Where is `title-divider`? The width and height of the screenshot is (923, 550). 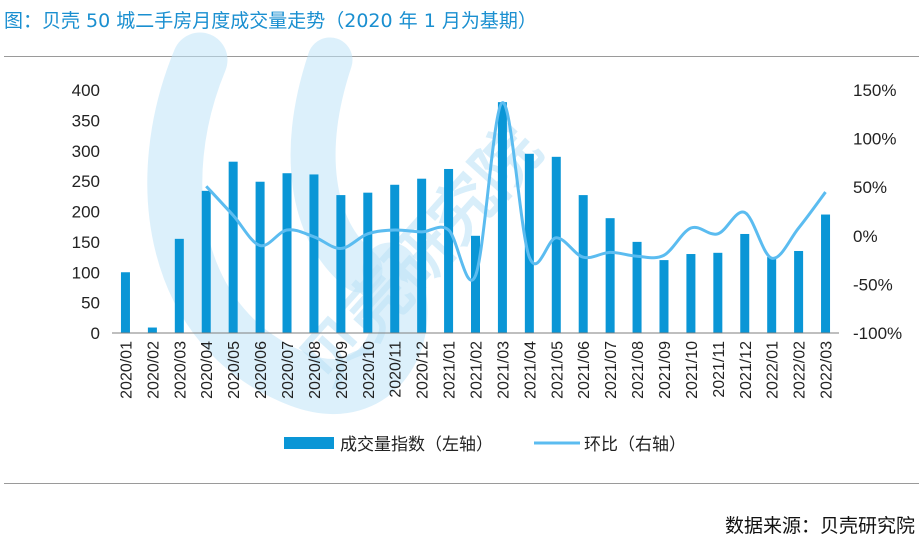
title-divider is located at coordinates (461, 56).